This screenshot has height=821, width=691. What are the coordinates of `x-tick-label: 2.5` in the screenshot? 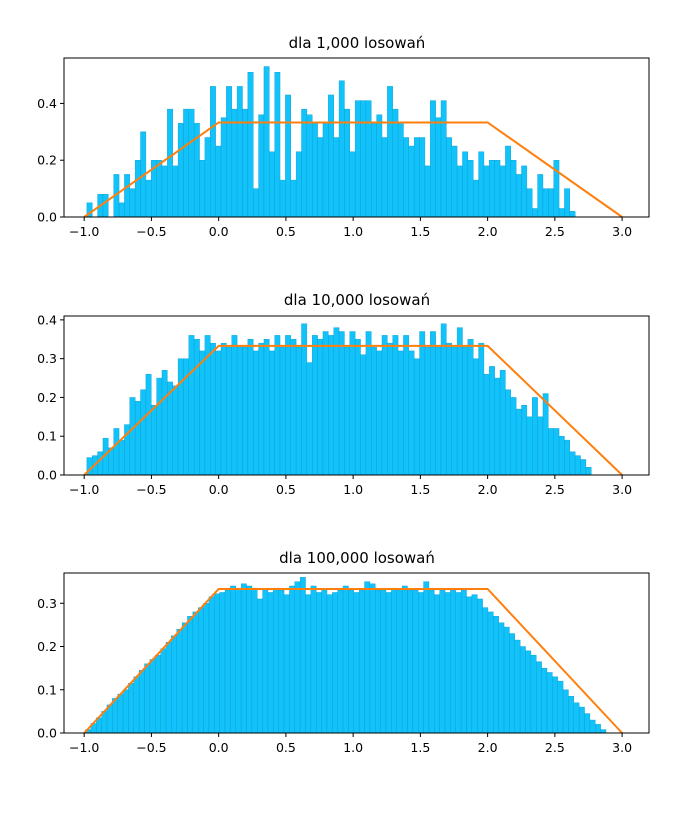 It's located at (555, 231).